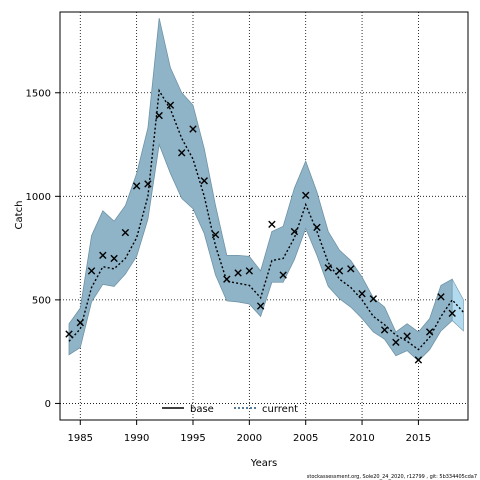 This screenshot has height=480, width=480. Describe the element at coordinates (43, 249) in the screenshot. I see `y-axis: 0 500 1000 1500` at that location.